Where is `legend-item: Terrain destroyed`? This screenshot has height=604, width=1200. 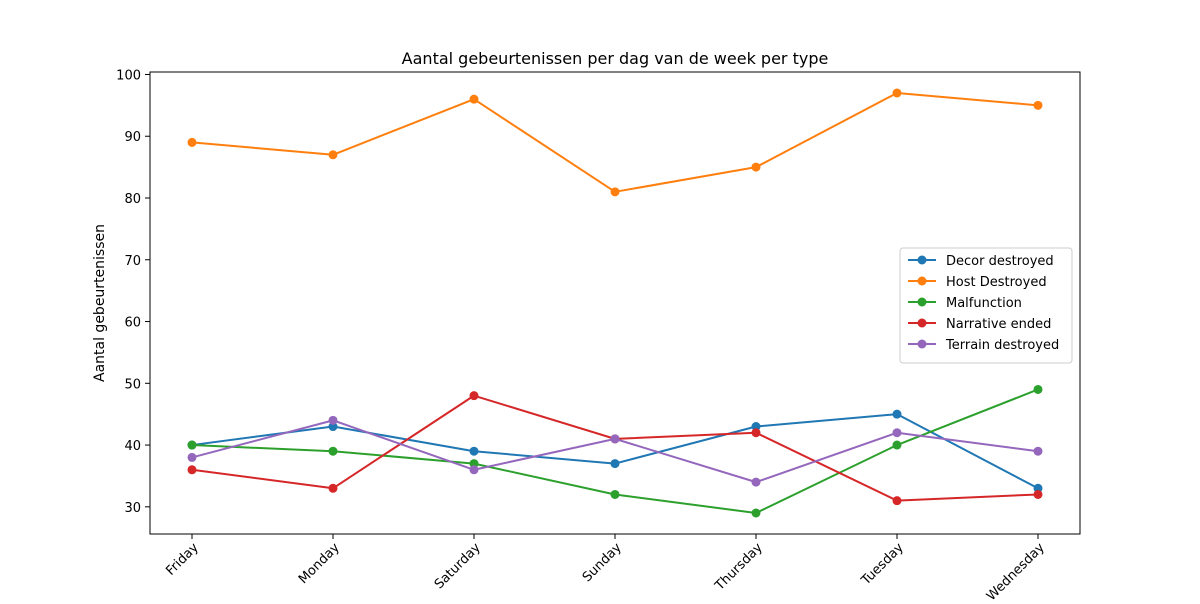
legend-item: Terrain destroyed is located at coordinates (983, 345).